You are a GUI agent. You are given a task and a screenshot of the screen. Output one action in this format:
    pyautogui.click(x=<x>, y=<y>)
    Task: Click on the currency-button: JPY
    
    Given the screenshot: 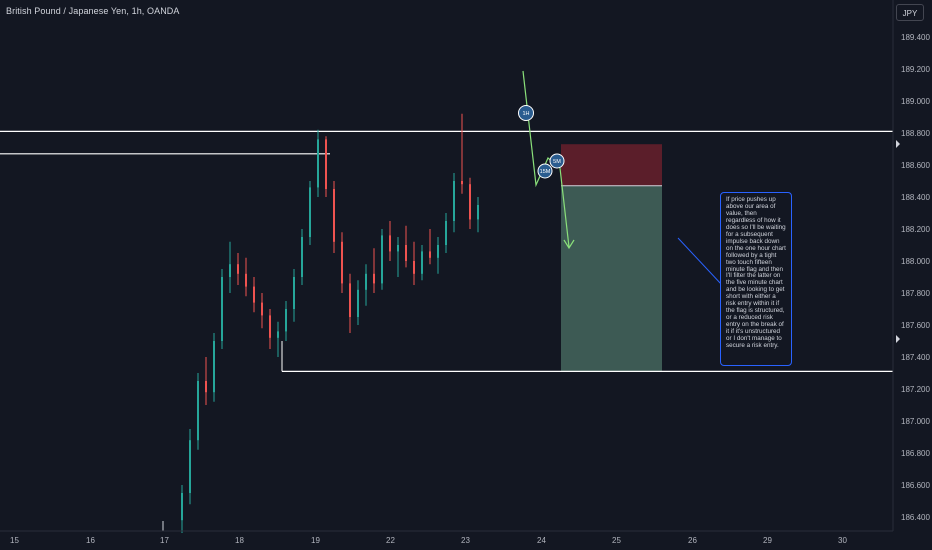 What is the action you would take?
    pyautogui.click(x=910, y=12)
    